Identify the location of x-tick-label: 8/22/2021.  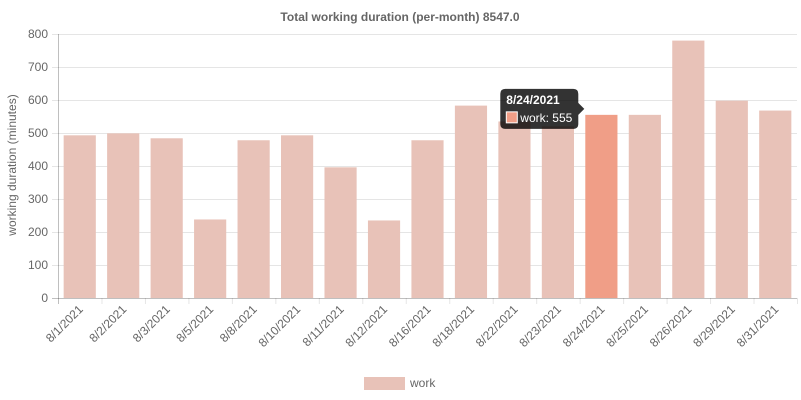
(497, 326).